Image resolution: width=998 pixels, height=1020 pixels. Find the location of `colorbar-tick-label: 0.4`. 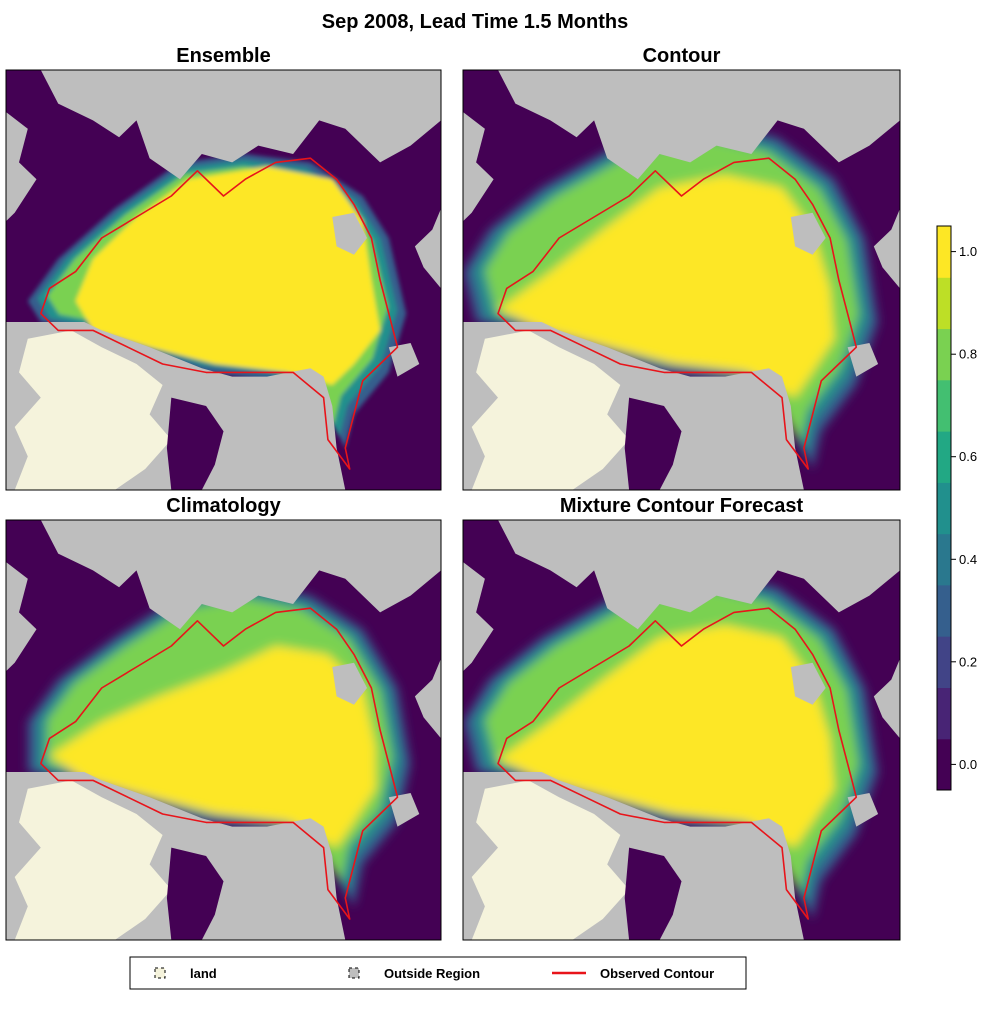

colorbar-tick-label: 0.4 is located at coordinates (968, 559).